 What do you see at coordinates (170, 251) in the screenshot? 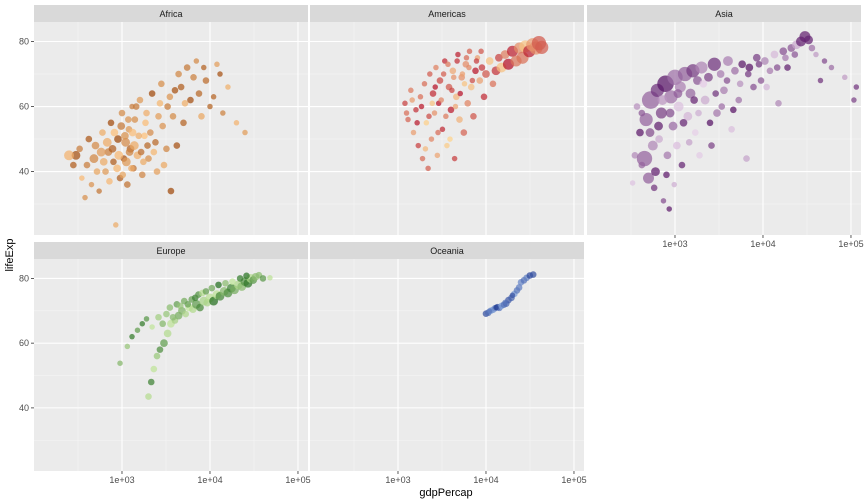
I see `facet-strip-label: Europe` at bounding box center [170, 251].